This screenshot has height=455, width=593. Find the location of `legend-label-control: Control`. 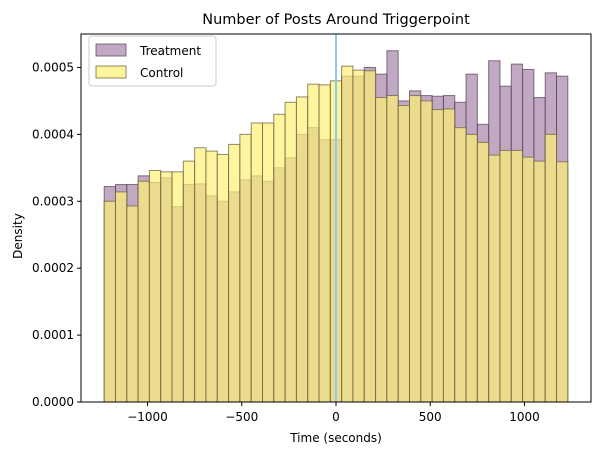

legend-label-control: Control is located at coordinates (161, 73).